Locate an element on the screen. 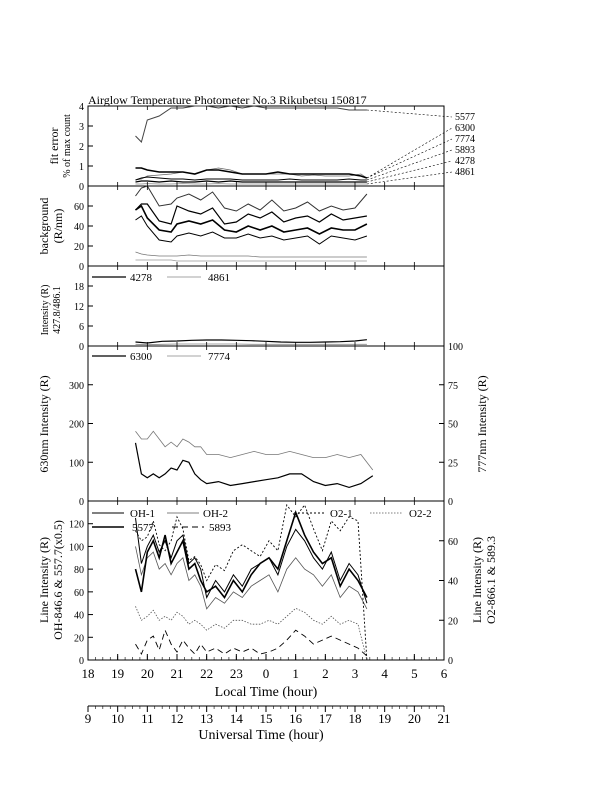  fit-side-labels: 5577 6300 7774 5893 4278 4861 is located at coordinates (465, 145).